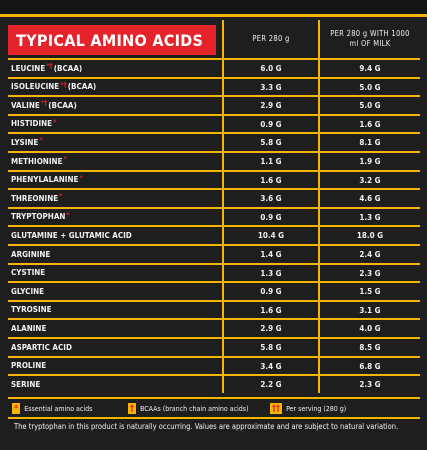 This screenshot has height=450, width=427. Describe the element at coordinates (115, 68) in the screenshot. I see `amino-acid-cell: LEUCINE *† (BCAA)` at that location.